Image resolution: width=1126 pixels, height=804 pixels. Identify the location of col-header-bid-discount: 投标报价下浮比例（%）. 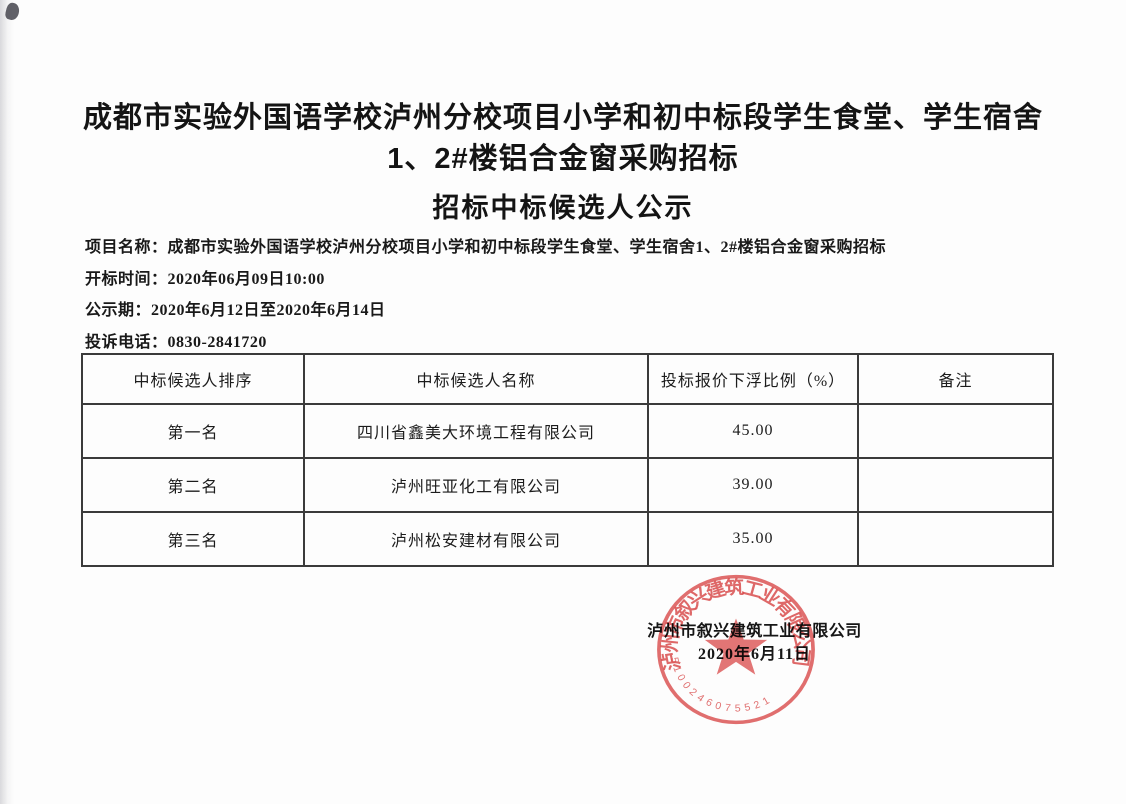
(753, 379).